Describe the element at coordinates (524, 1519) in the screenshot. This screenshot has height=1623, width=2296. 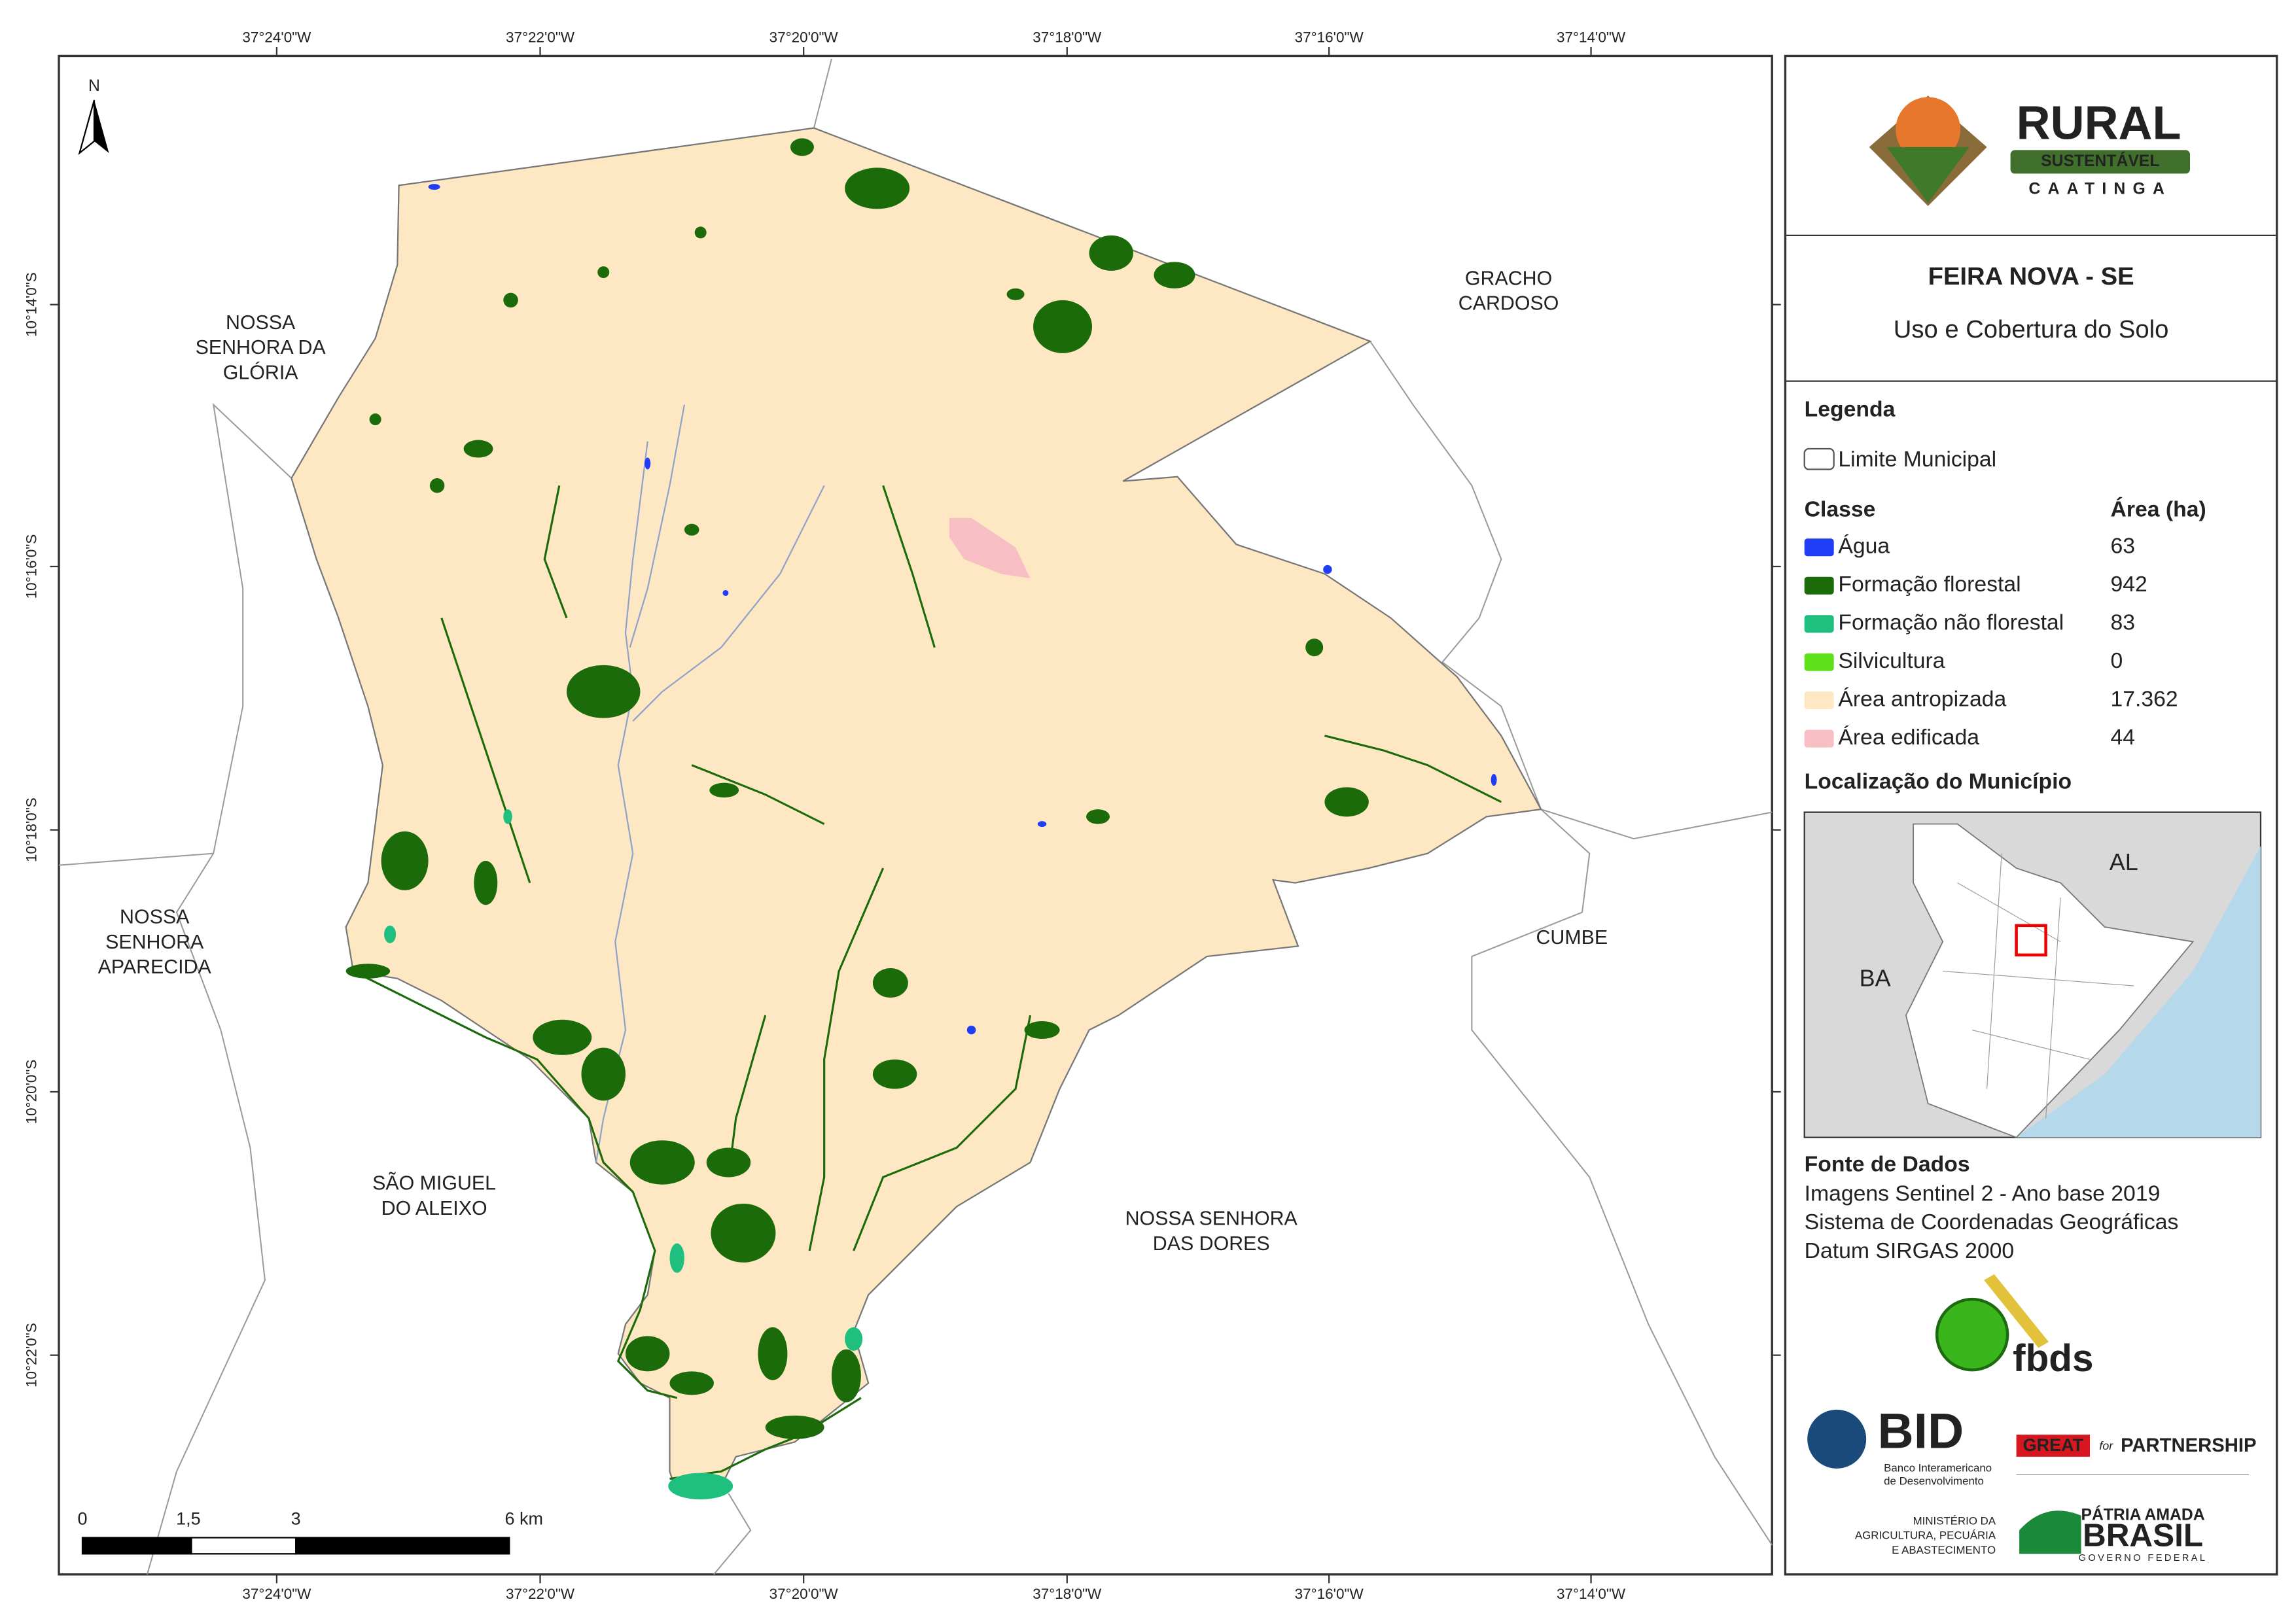
I see `scale-label: 6 km` at that location.